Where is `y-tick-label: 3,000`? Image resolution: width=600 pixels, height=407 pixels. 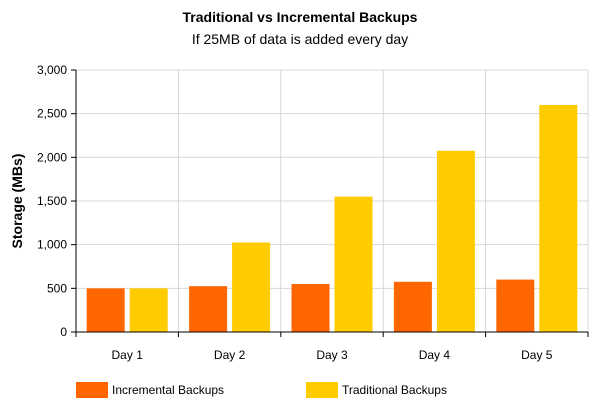
y-tick-label: 3,000 is located at coordinates (52, 70).